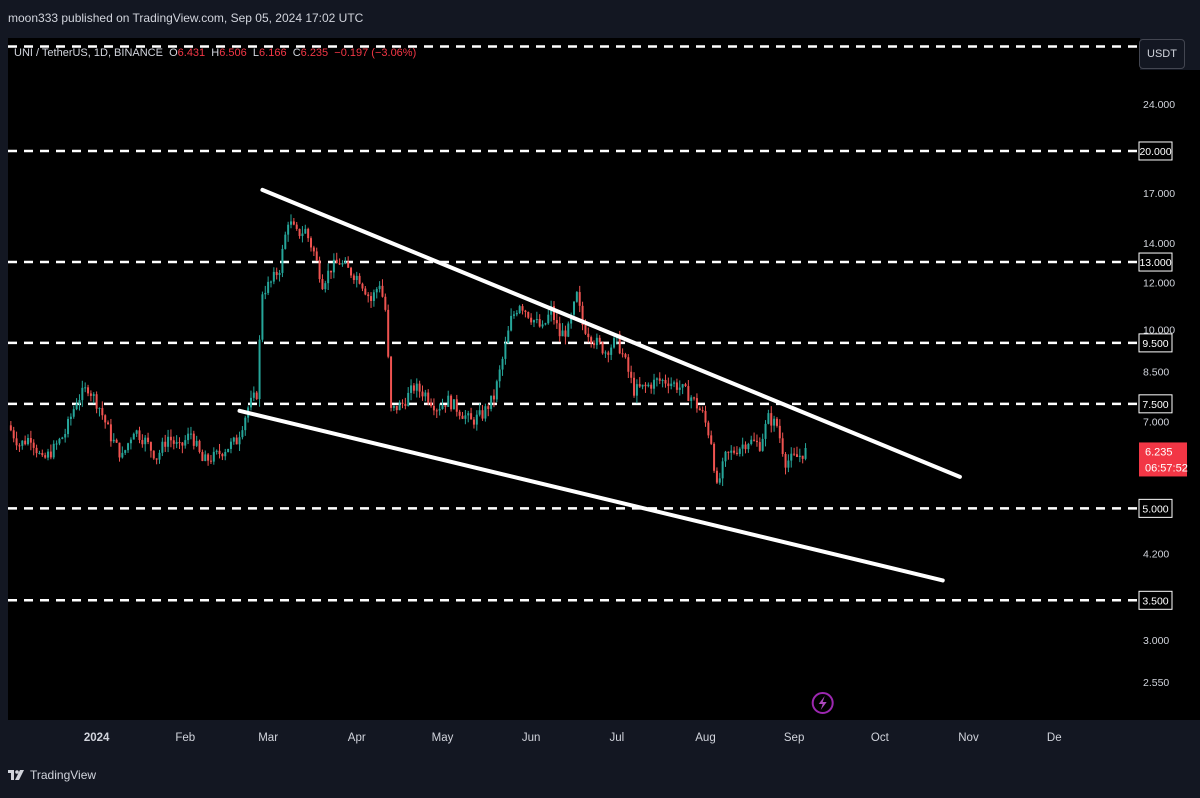 The width and height of the screenshot is (1200, 798). Describe the element at coordinates (1156, 423) in the screenshot. I see `y-tick-label: 7.000` at that location.